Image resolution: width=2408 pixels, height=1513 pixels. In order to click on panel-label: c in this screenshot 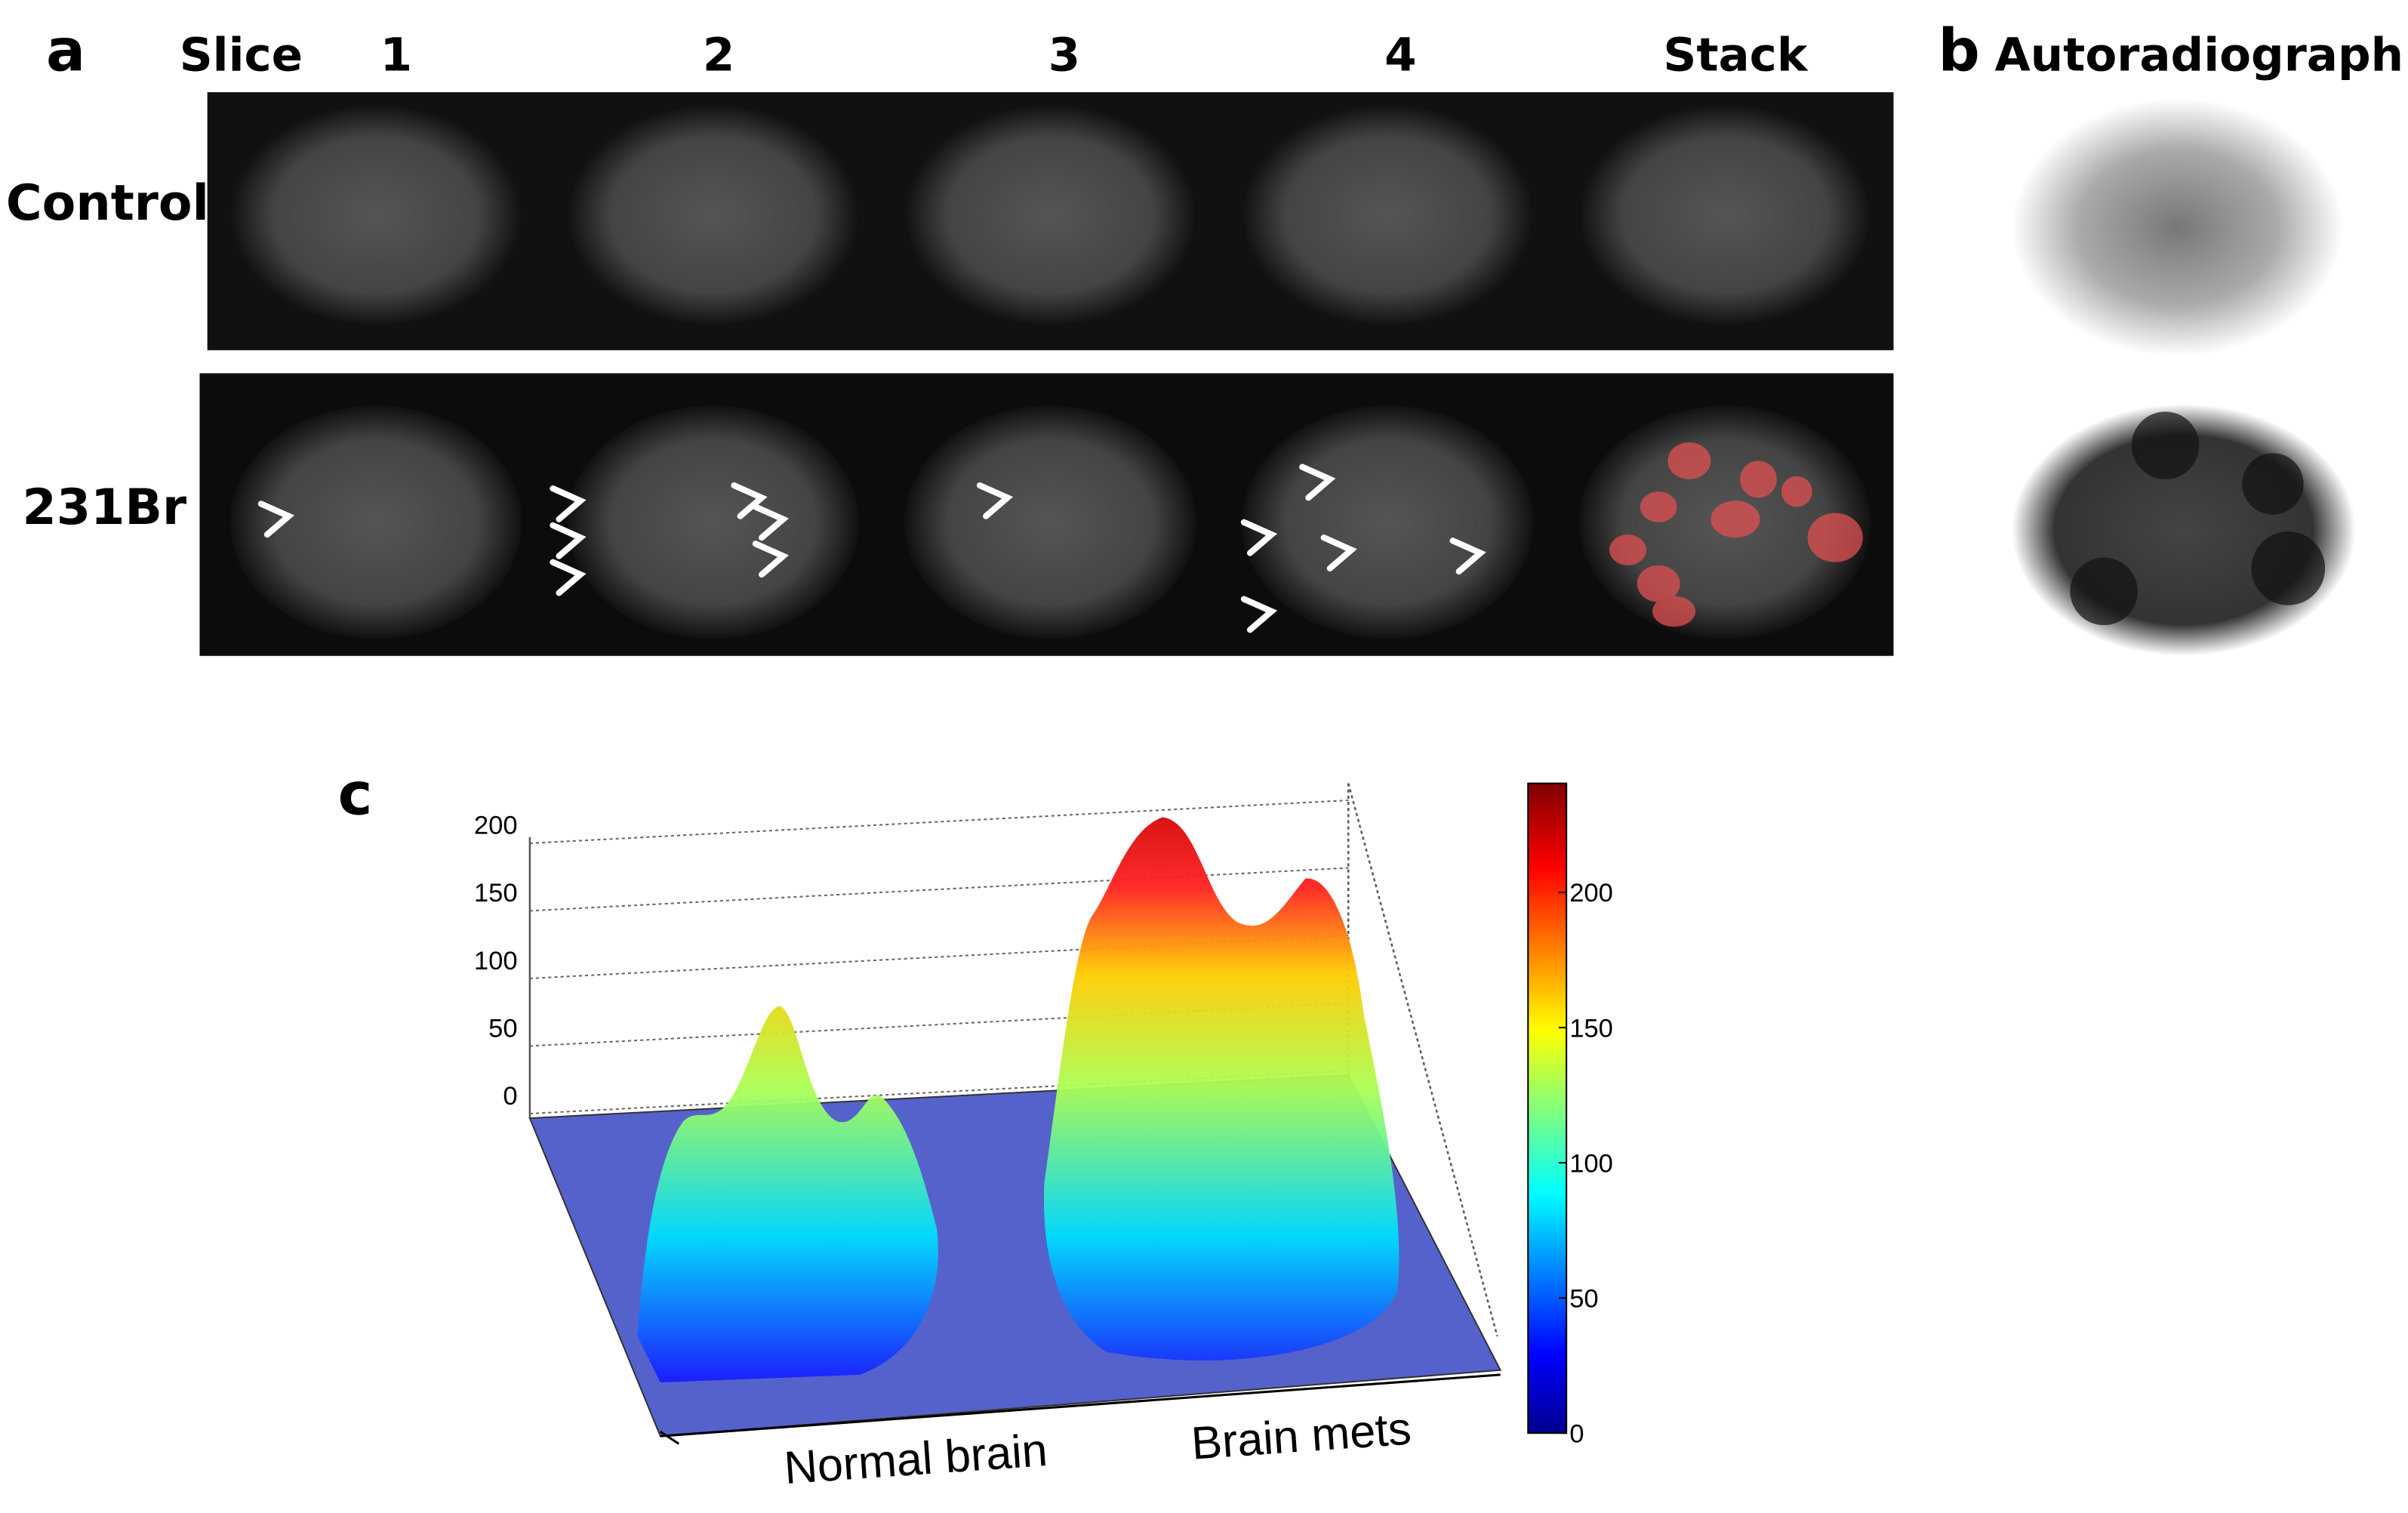, I will do `click(355, 794)`.